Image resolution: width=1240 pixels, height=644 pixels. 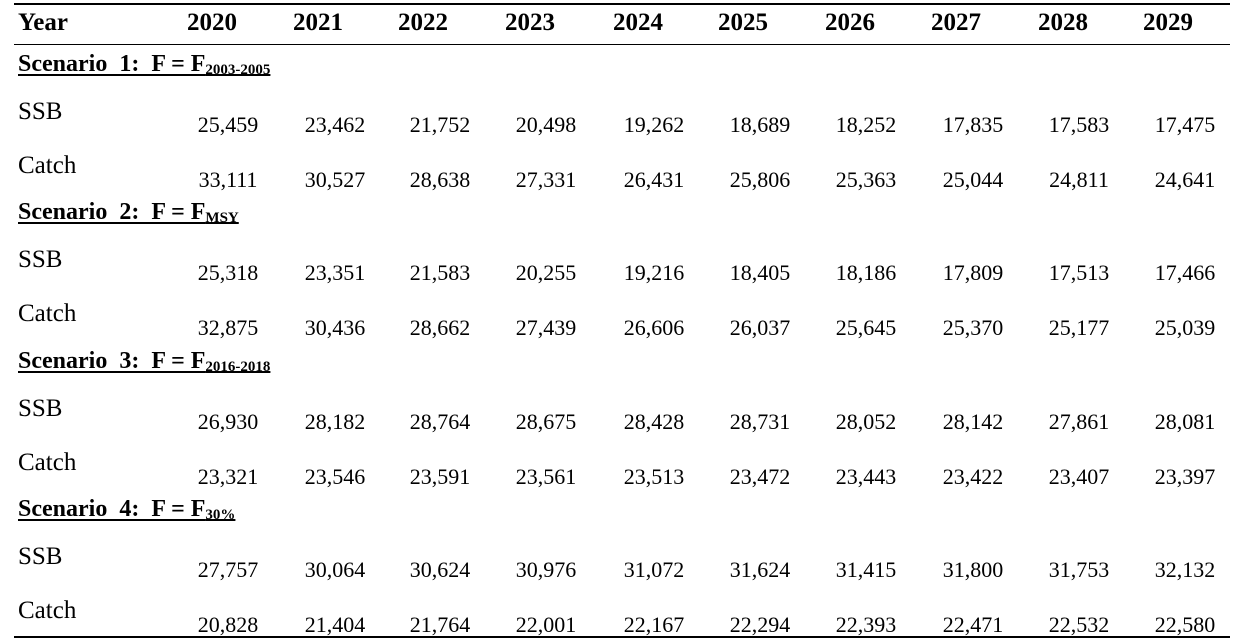 What do you see at coordinates (866, 476) in the screenshot?
I see `catch-value-cell: 23,443` at bounding box center [866, 476].